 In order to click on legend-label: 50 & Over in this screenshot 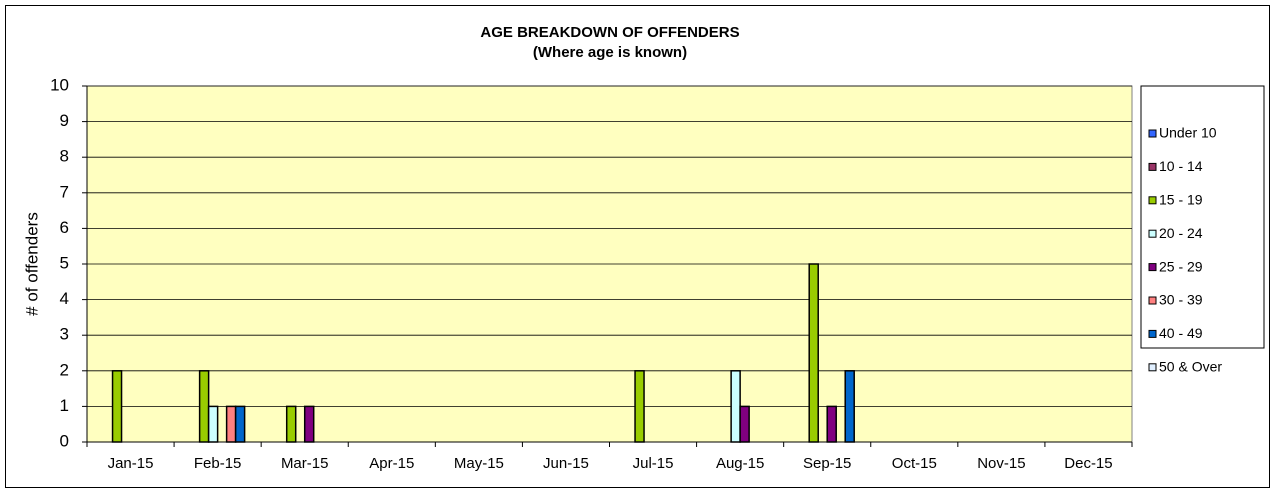, I will do `click(1190, 367)`.